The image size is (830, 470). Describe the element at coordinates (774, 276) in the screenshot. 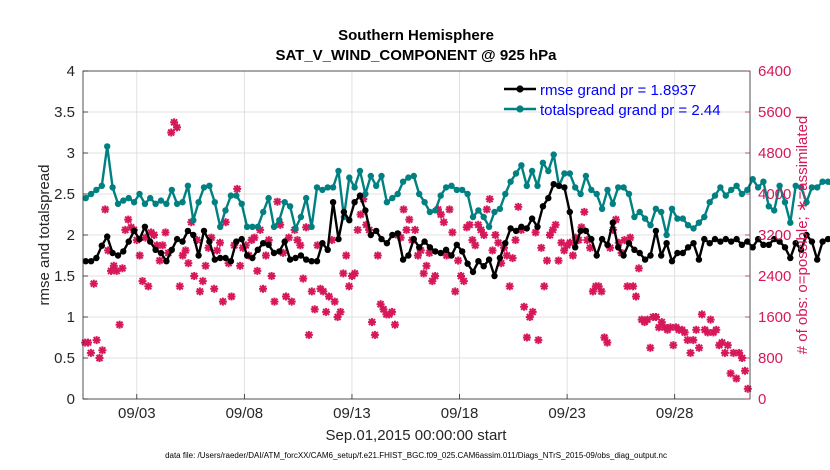

I see `right-y-tick-label: 2400` at that location.